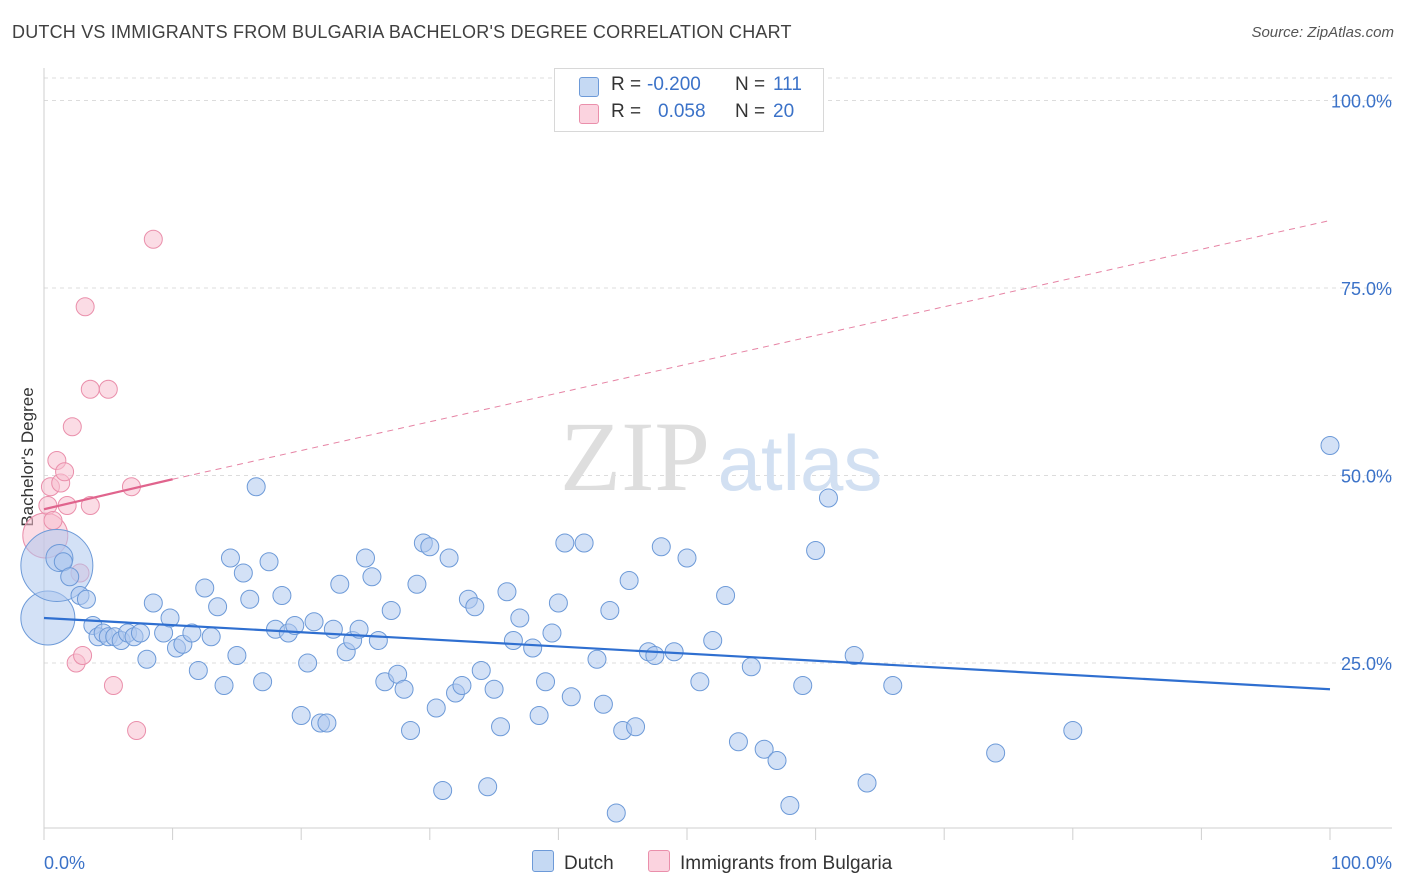 The image size is (1406, 892). What do you see at coordinates (786, 863) in the screenshot?
I see `bottom-legend-bulgaria-label: Immigrants from Bulgaria` at bounding box center [786, 863].